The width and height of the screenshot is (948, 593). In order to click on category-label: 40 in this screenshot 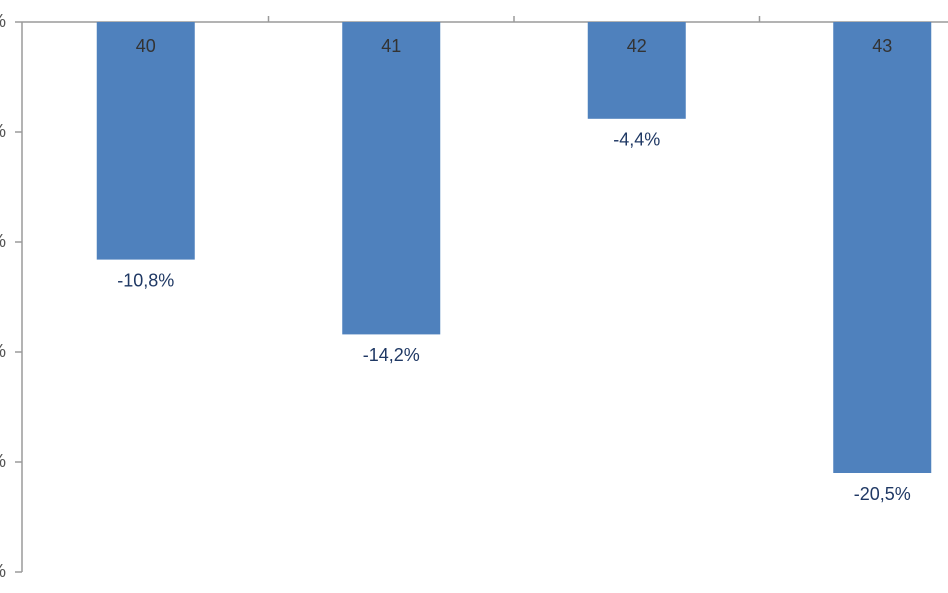, I will do `click(146, 46)`.